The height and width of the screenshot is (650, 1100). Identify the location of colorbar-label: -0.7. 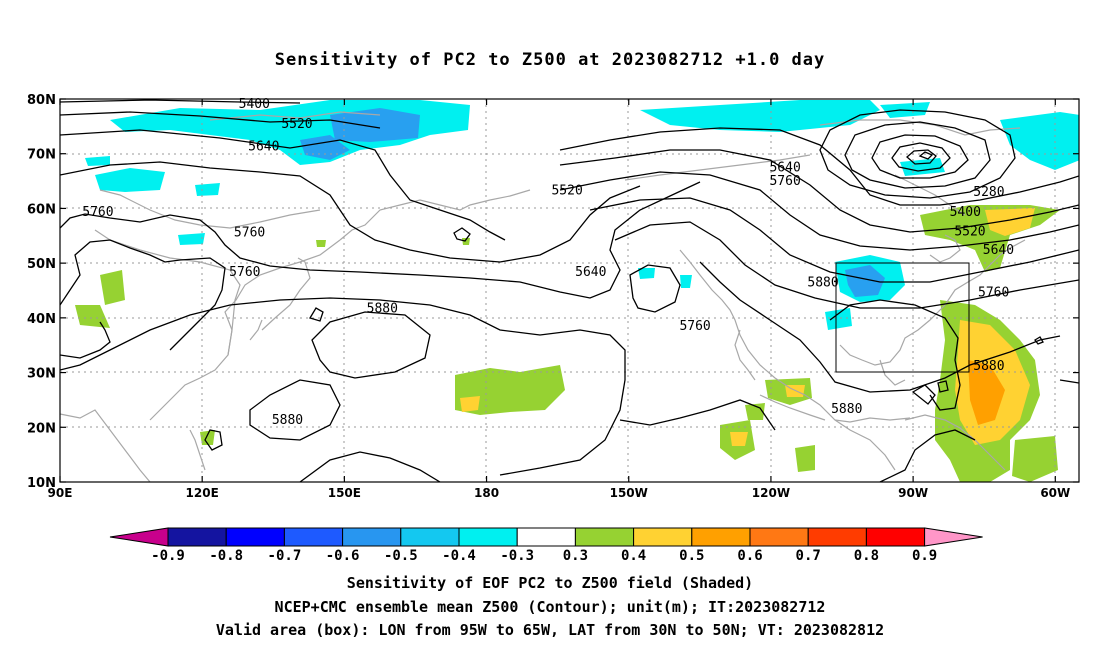
(285, 554).